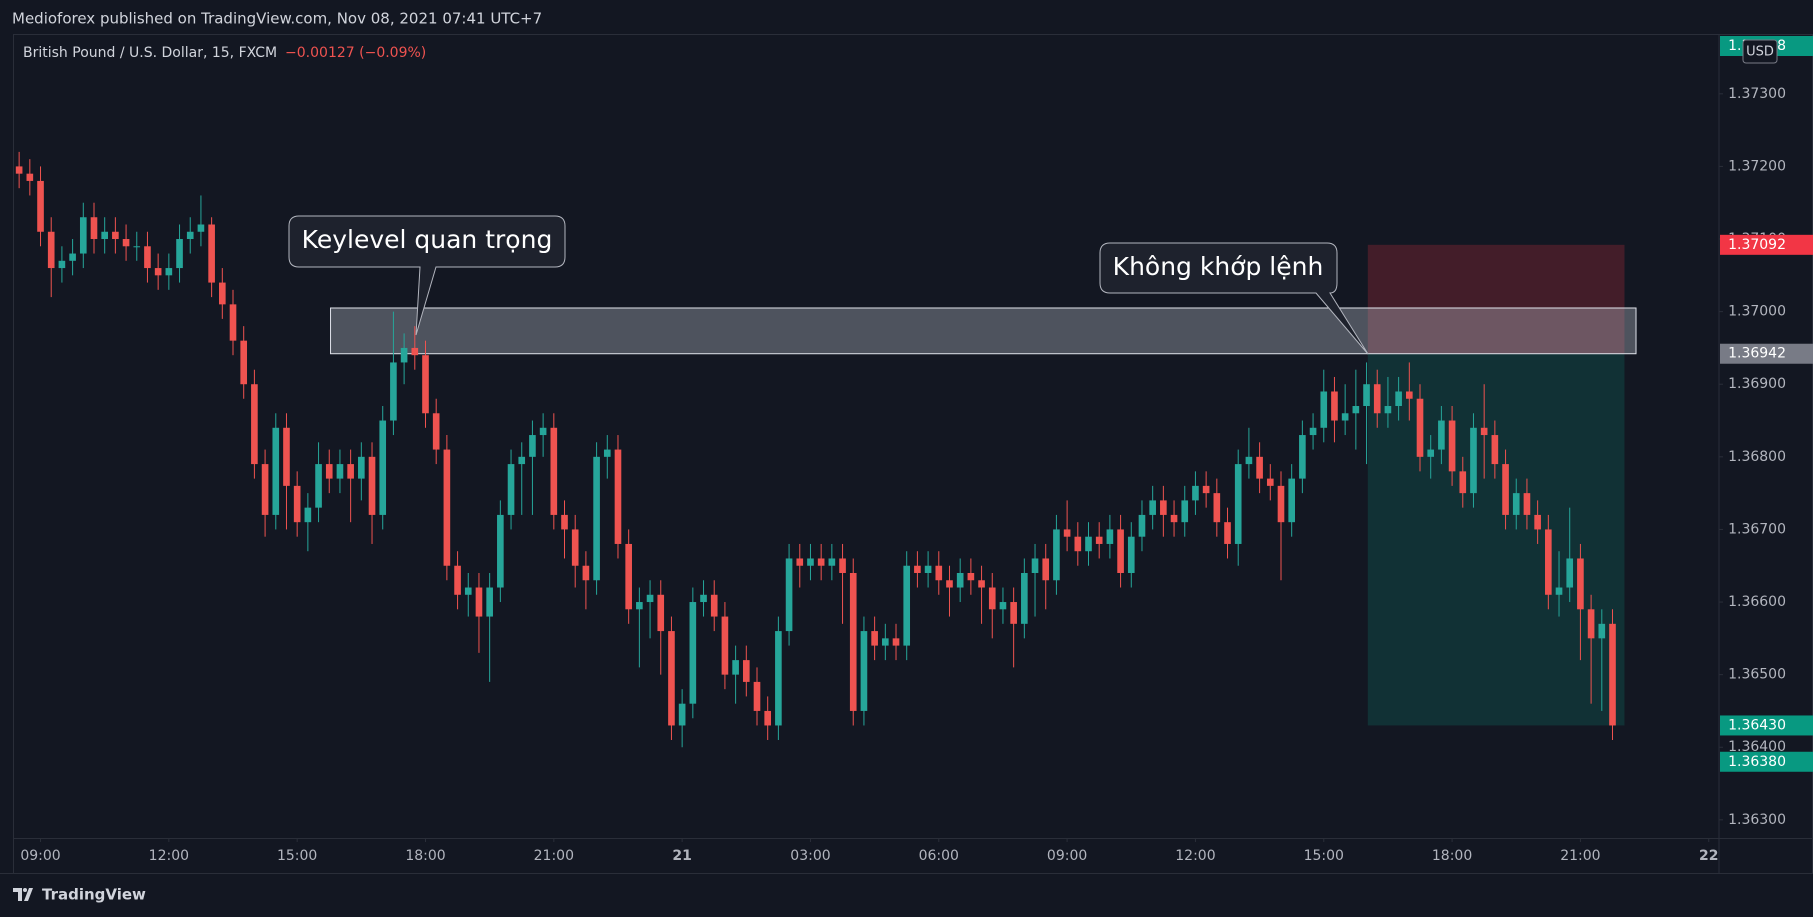  What do you see at coordinates (1708, 856) in the screenshot?
I see `x-tick-label: 22` at bounding box center [1708, 856].